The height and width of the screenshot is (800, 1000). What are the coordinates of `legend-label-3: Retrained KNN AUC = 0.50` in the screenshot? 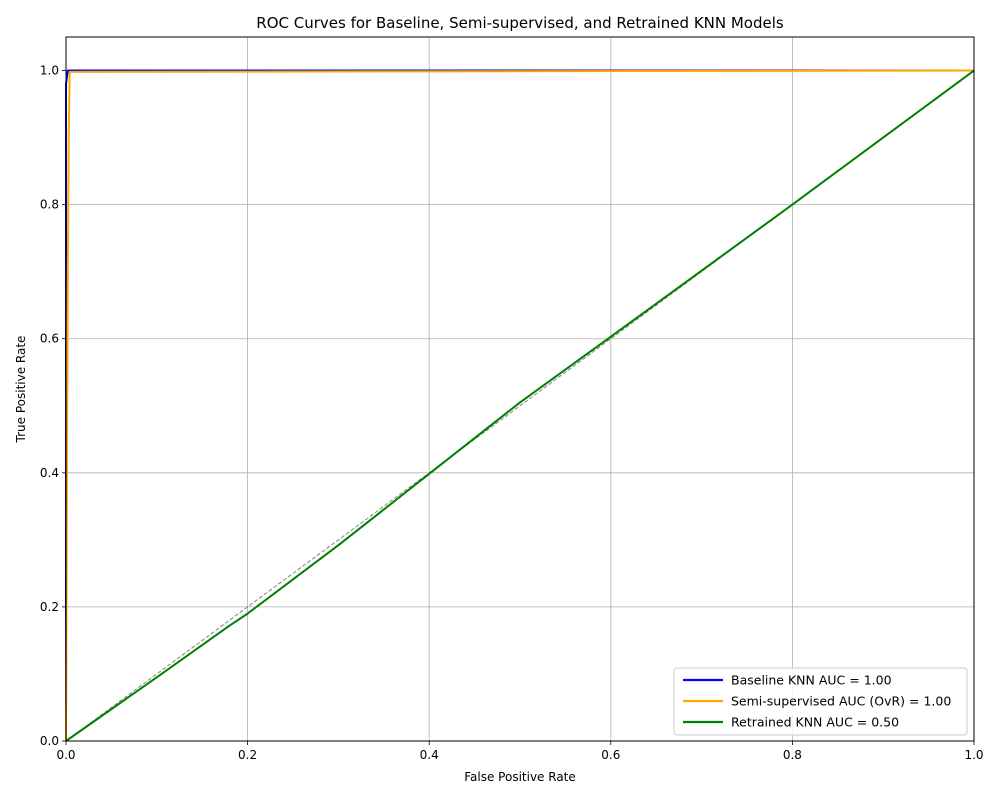 It's located at (815, 722).